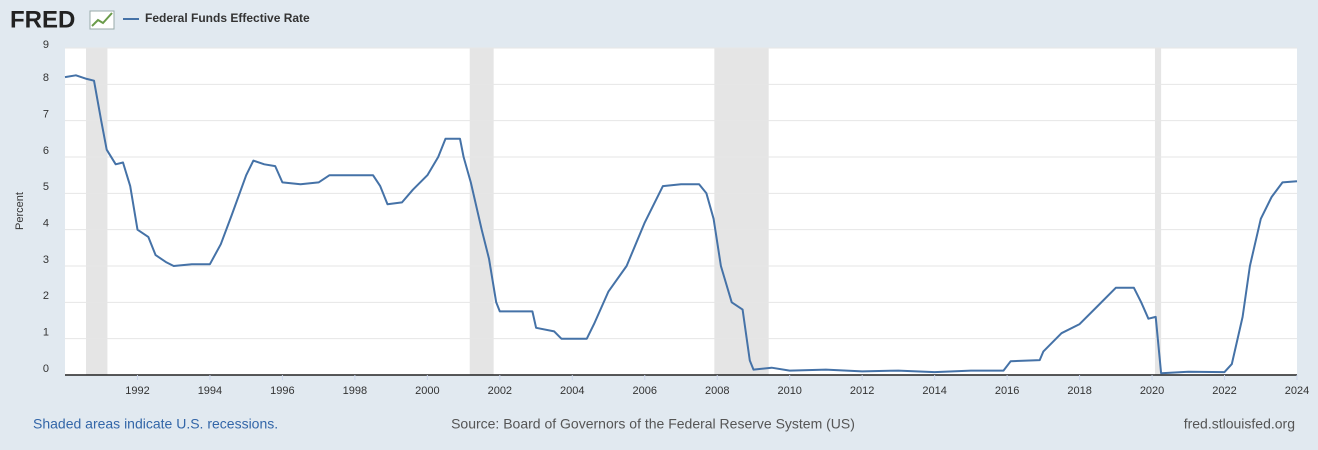 This screenshot has width=1318, height=450. What do you see at coordinates (46, 187) in the screenshot?
I see `y-tick-label: 5` at bounding box center [46, 187].